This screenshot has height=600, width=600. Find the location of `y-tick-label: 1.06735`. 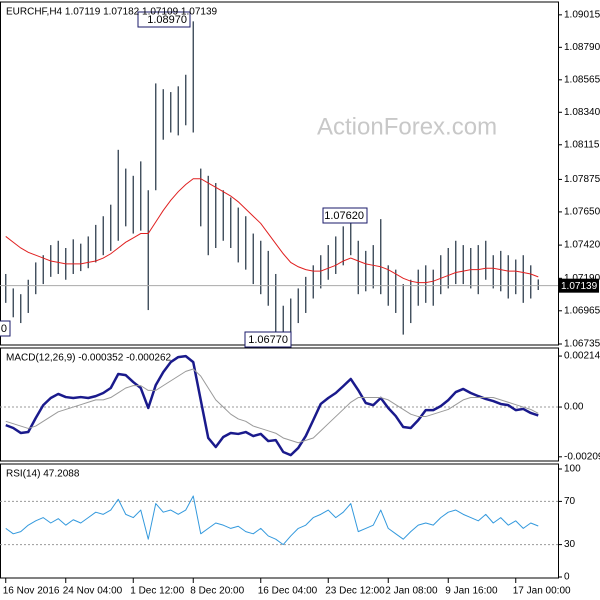

y-tick-label: 1.06735 is located at coordinates (582, 344).